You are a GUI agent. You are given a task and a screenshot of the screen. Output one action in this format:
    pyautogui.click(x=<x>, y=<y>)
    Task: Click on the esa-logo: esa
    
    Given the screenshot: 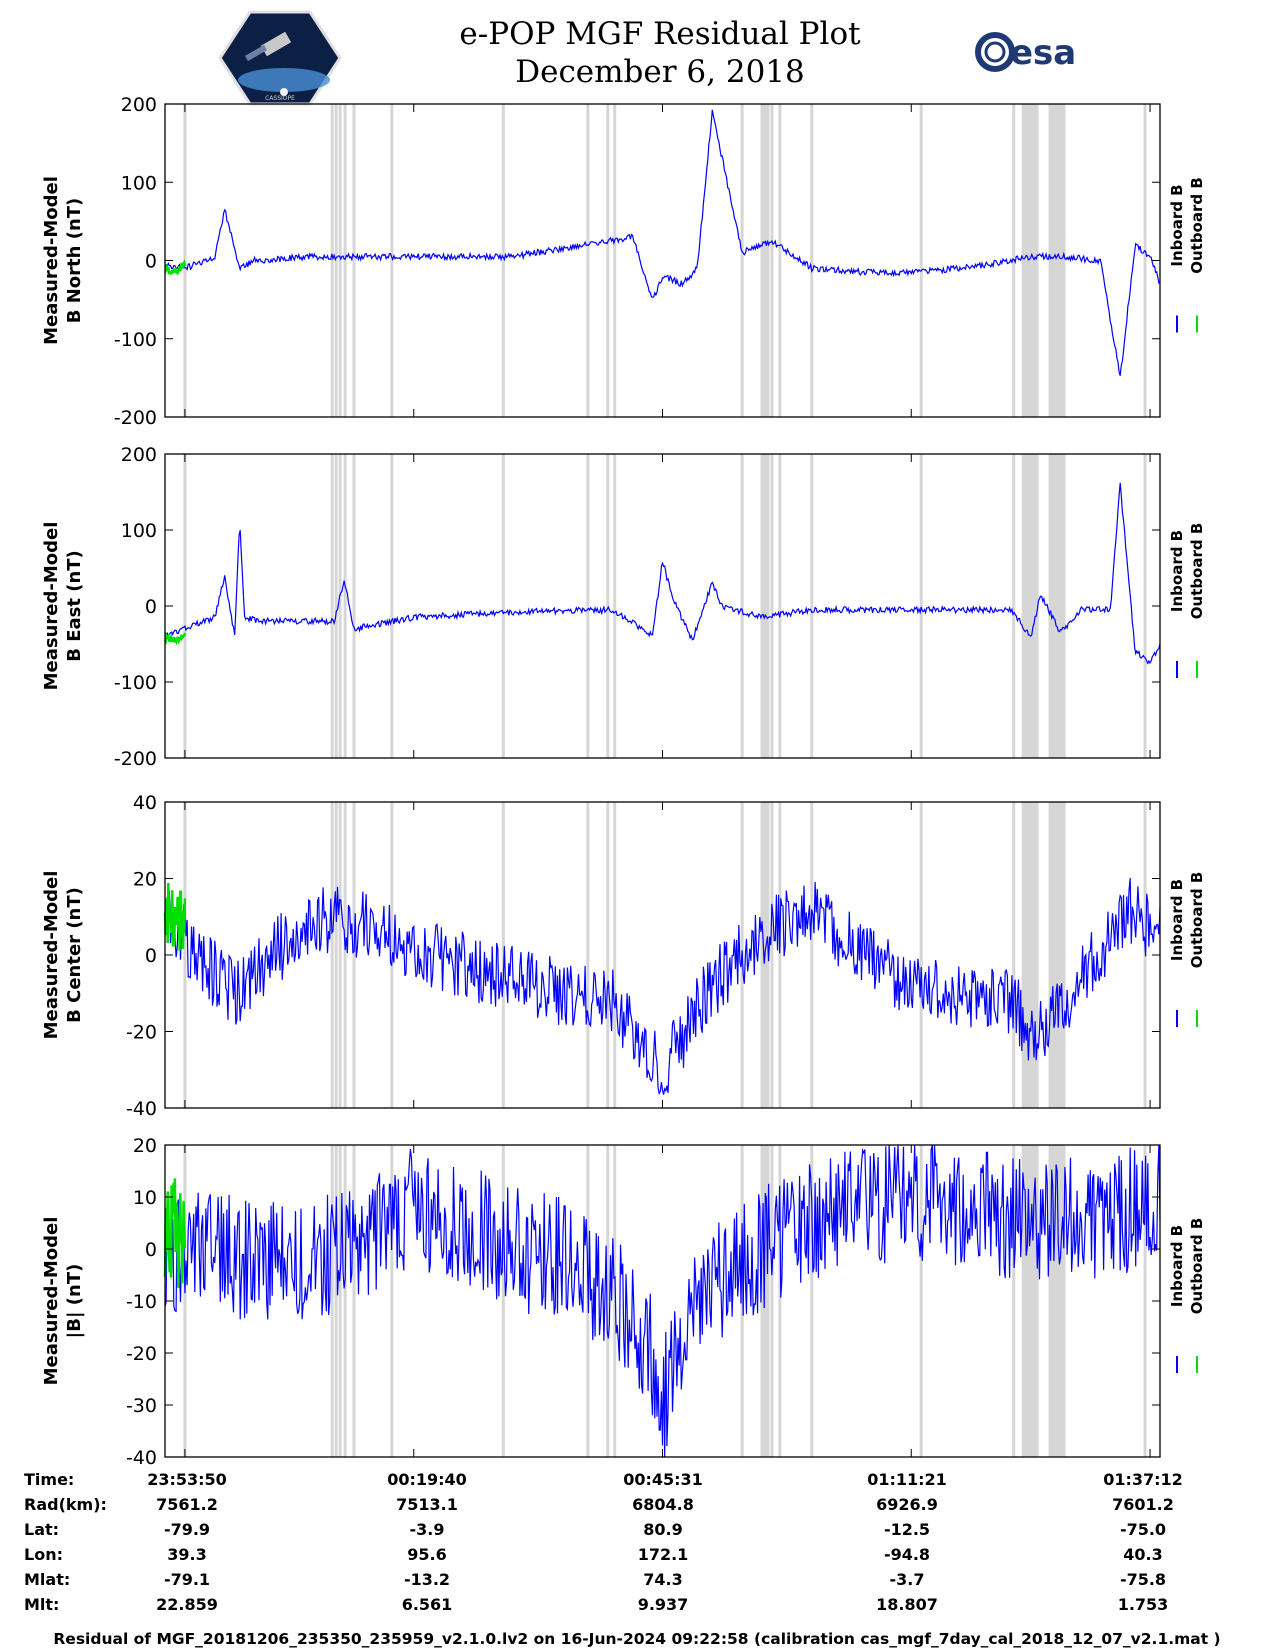 What is the action you would take?
    pyautogui.click(x=1025, y=52)
    